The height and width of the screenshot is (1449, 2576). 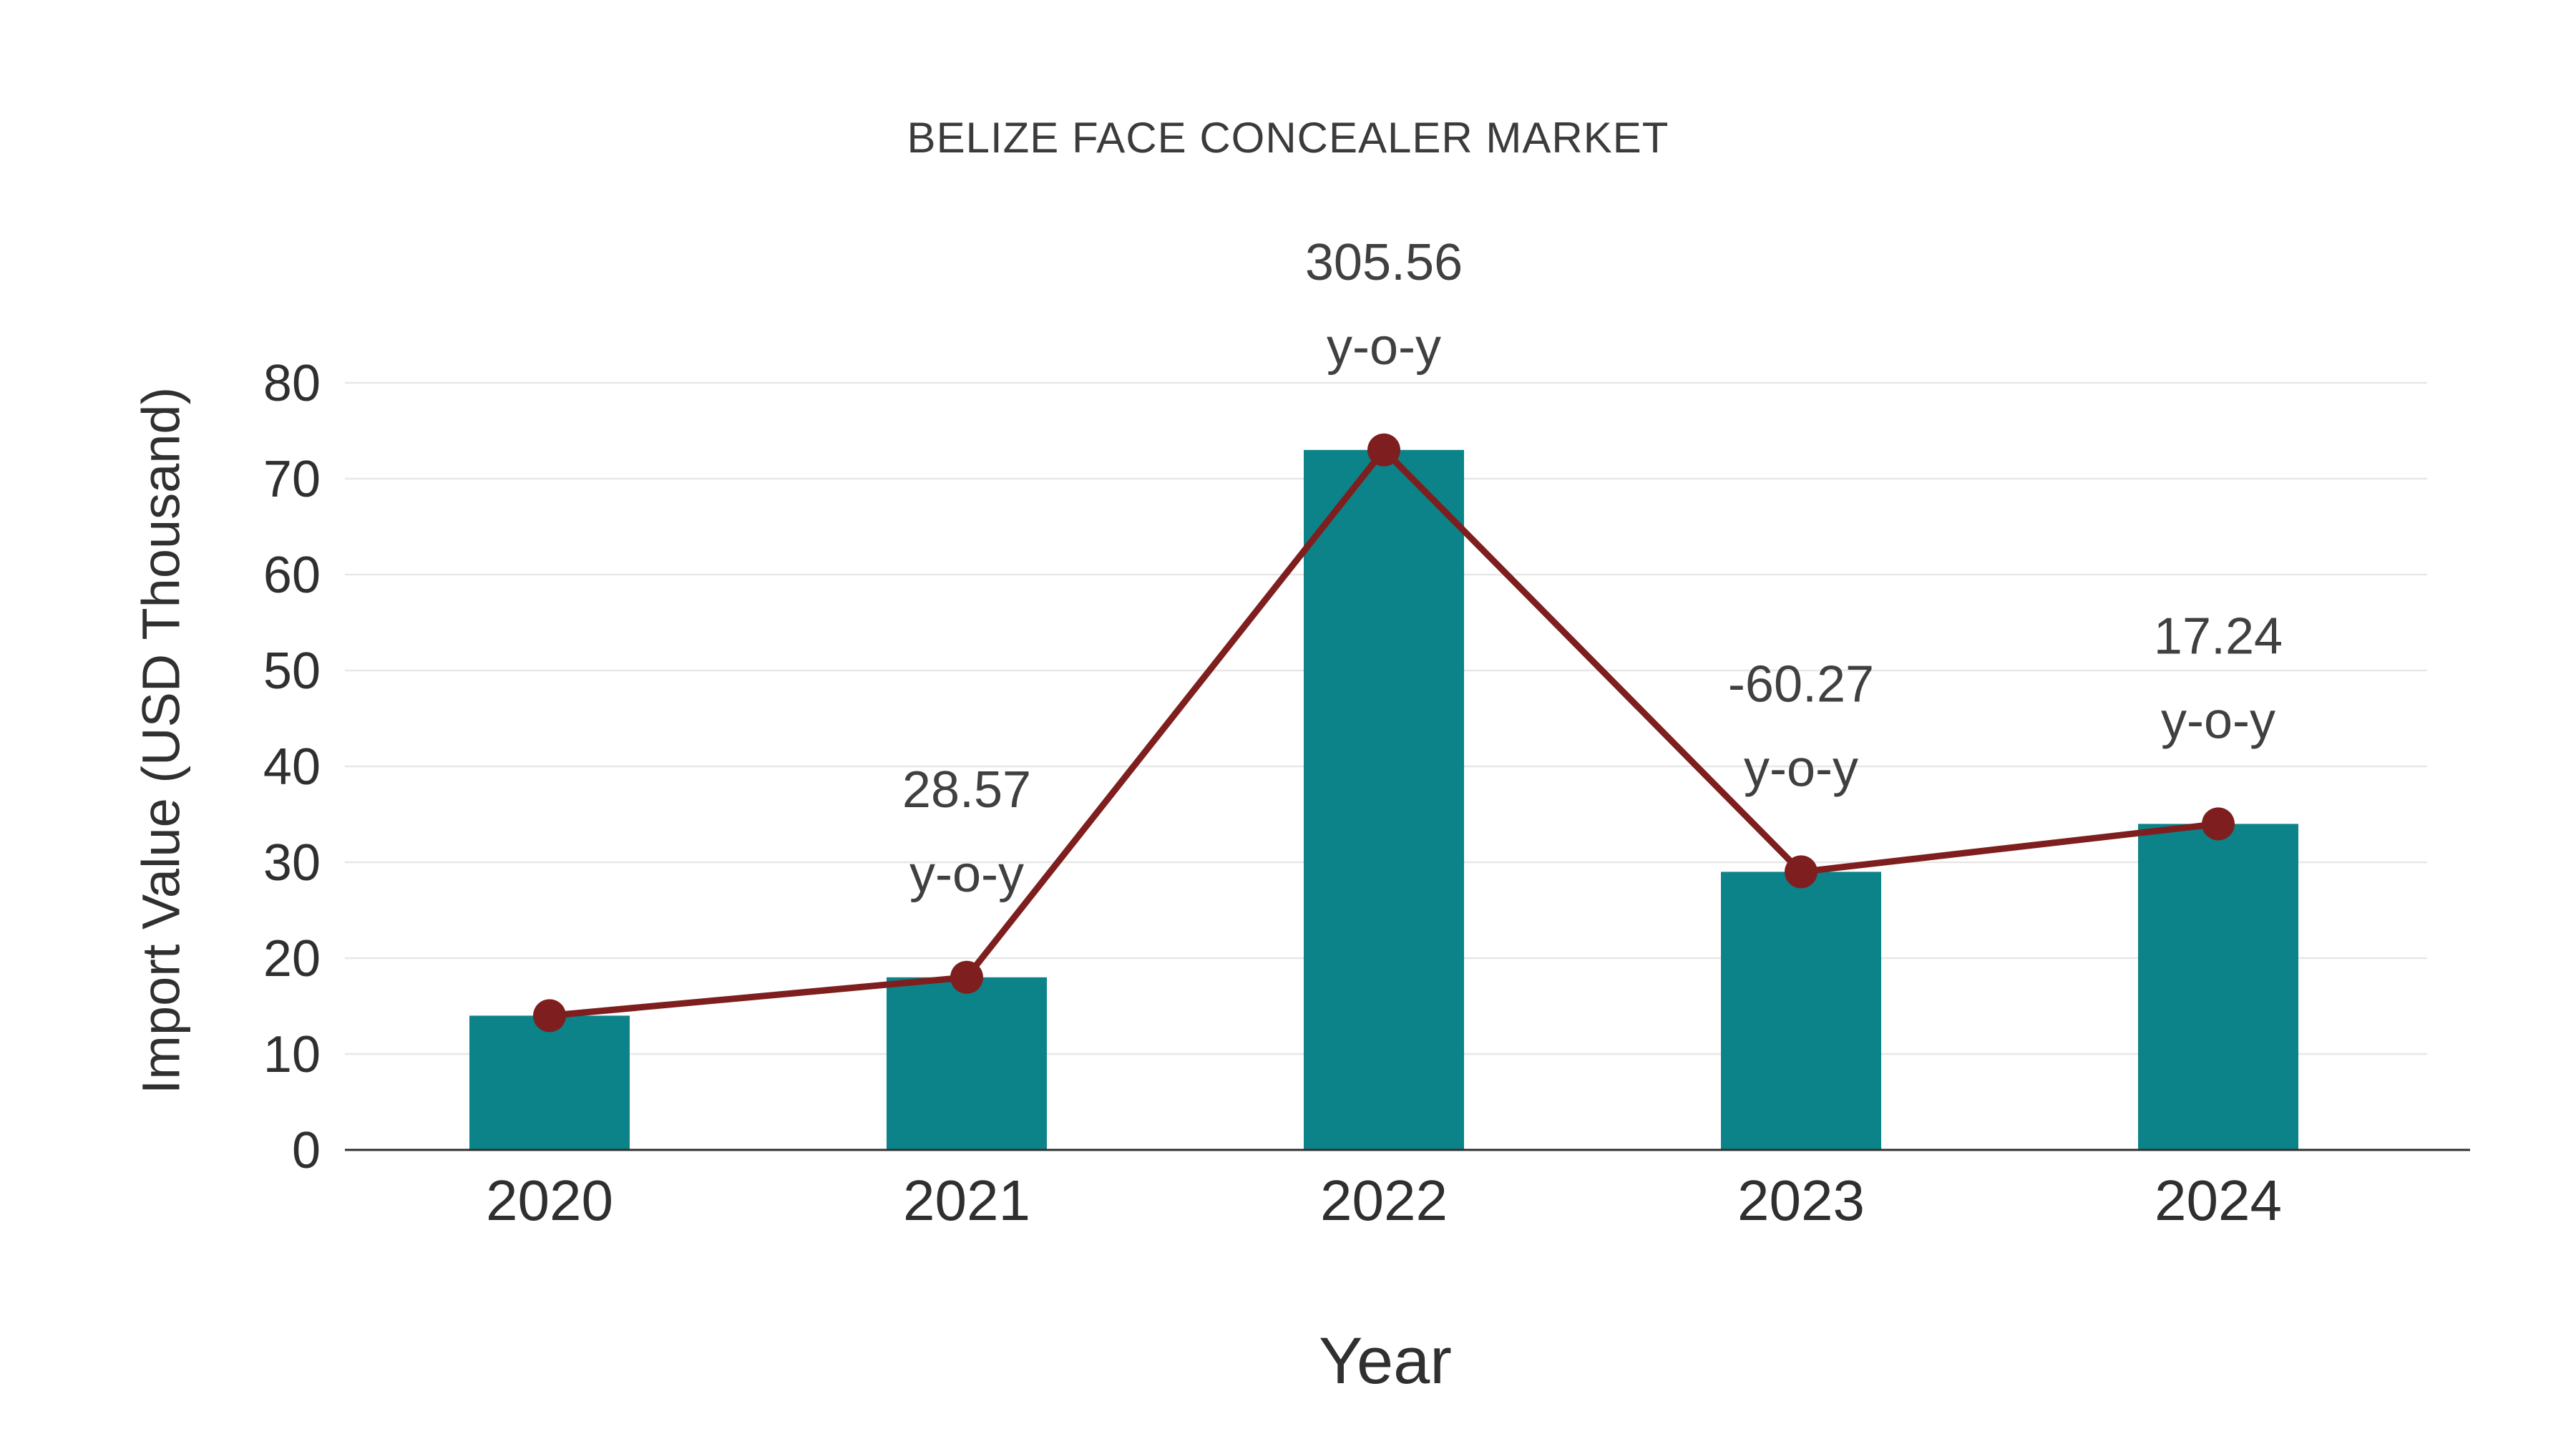 What do you see at coordinates (1384, 1200) in the screenshot?
I see `x-tick-label-2022: 2022` at bounding box center [1384, 1200].